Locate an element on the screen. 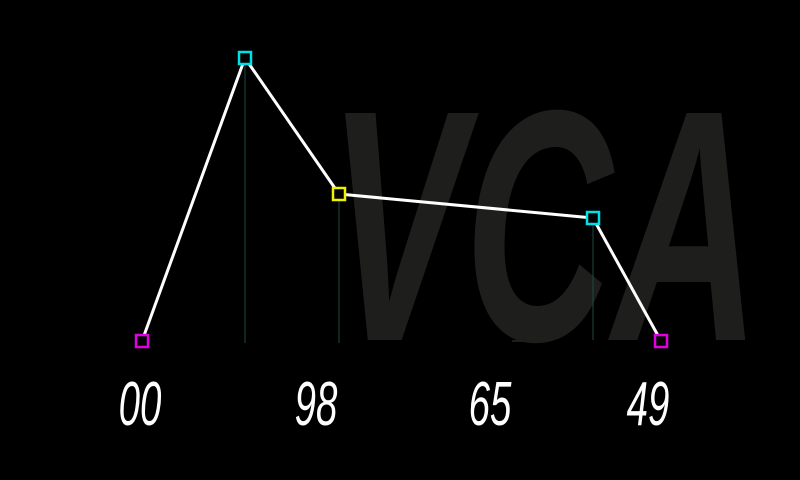 Image resolution: width=800 pixels, height=480 pixels. decay-node-handle is located at coordinates (339, 194).